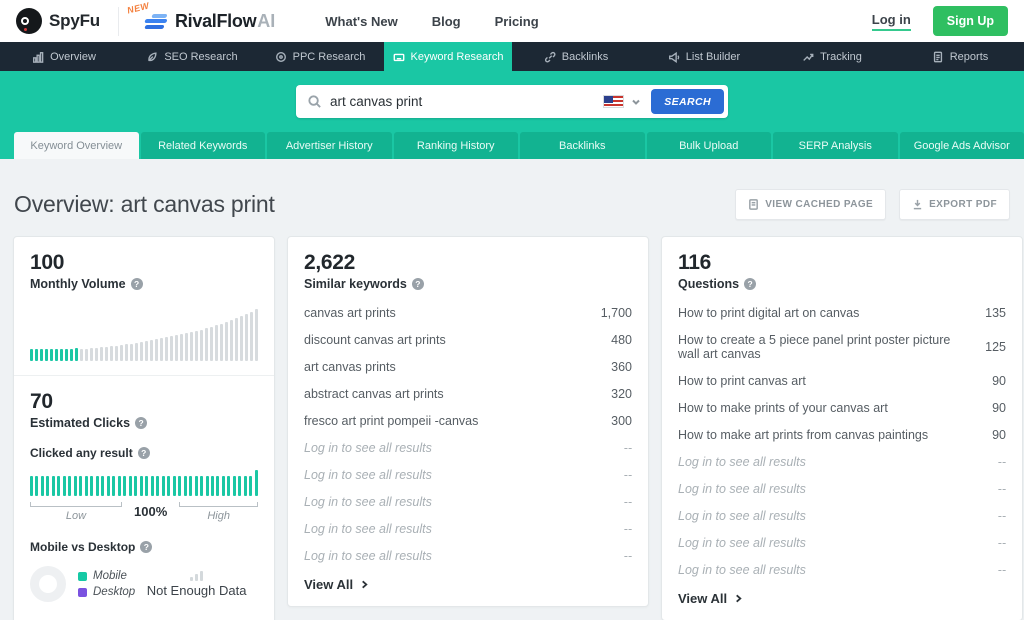  What do you see at coordinates (811, 204) in the screenshot?
I see `view-cached-page-button: VIEW CACHED PAGE` at bounding box center [811, 204].